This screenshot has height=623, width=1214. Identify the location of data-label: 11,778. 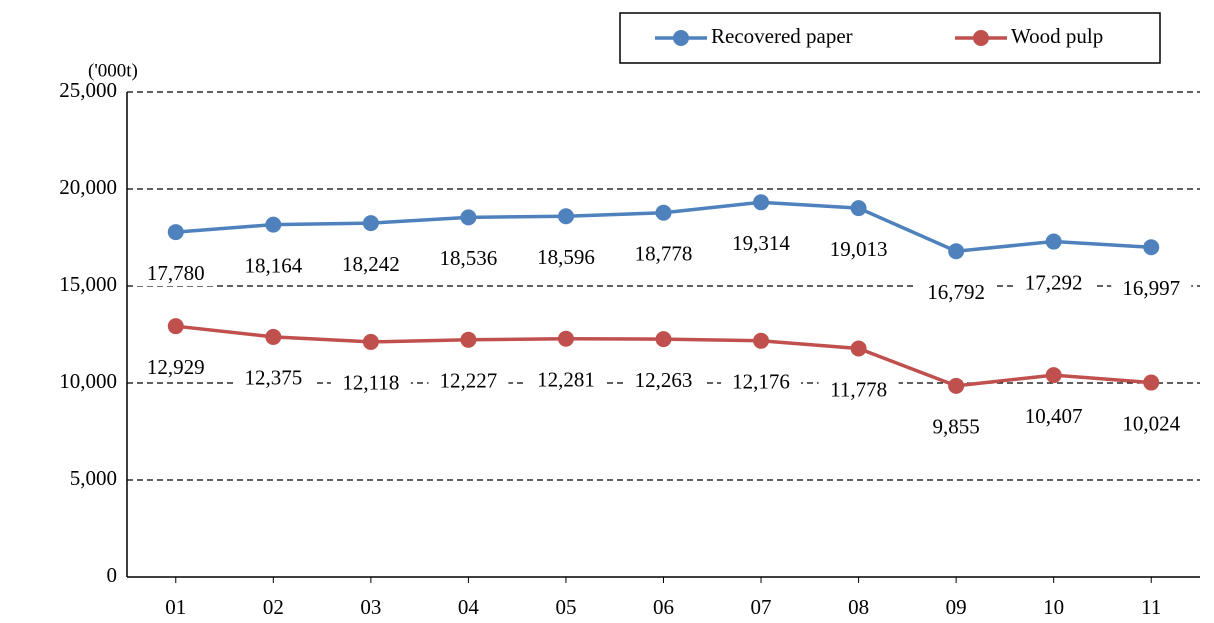
(858, 389).